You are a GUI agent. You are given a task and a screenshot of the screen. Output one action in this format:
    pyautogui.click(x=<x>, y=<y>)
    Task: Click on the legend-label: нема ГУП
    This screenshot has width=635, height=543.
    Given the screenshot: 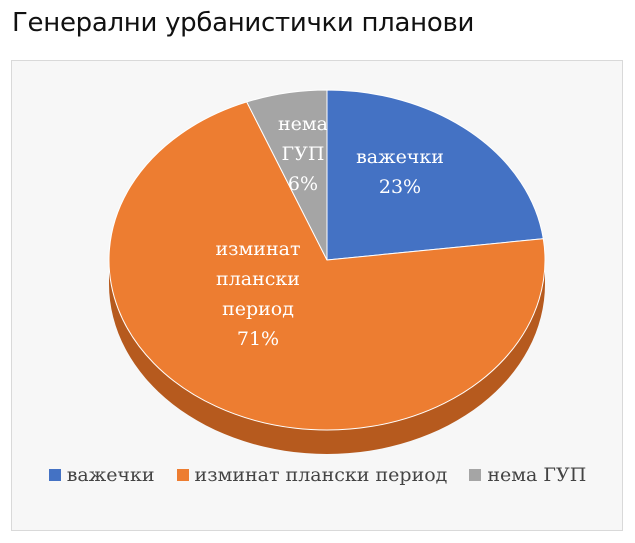 What is the action you would take?
    pyautogui.click(x=537, y=475)
    